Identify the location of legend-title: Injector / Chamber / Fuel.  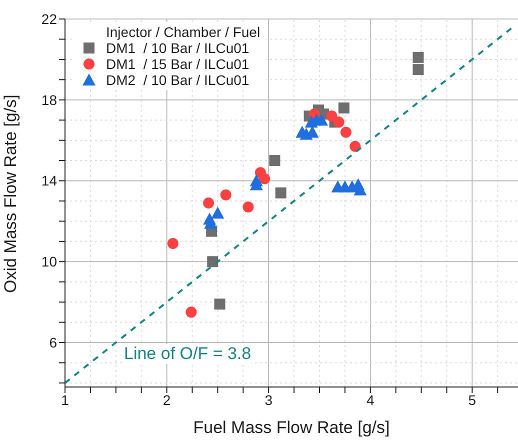
(183, 32).